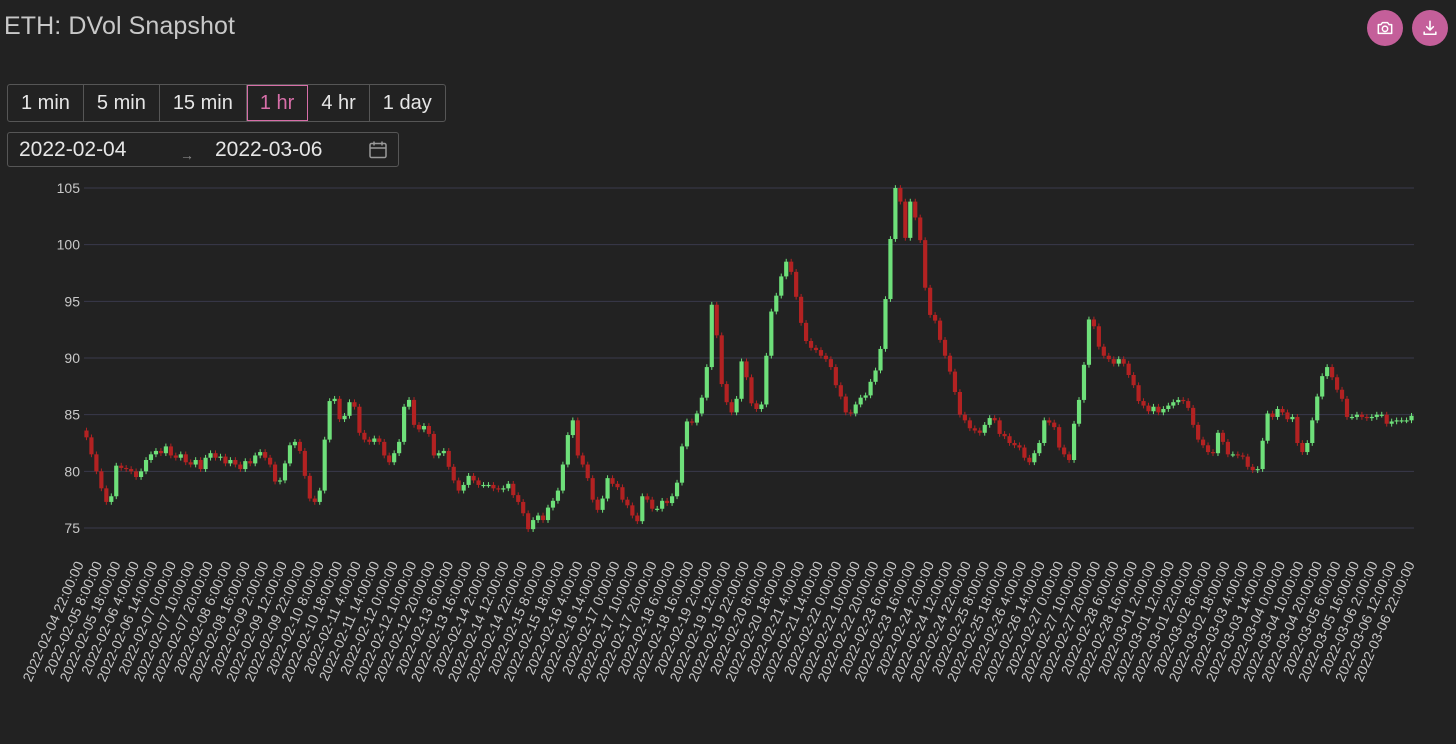 The image size is (1456, 744). What do you see at coordinates (46, 103) in the screenshot?
I see `interval-1-min: 1 min` at bounding box center [46, 103].